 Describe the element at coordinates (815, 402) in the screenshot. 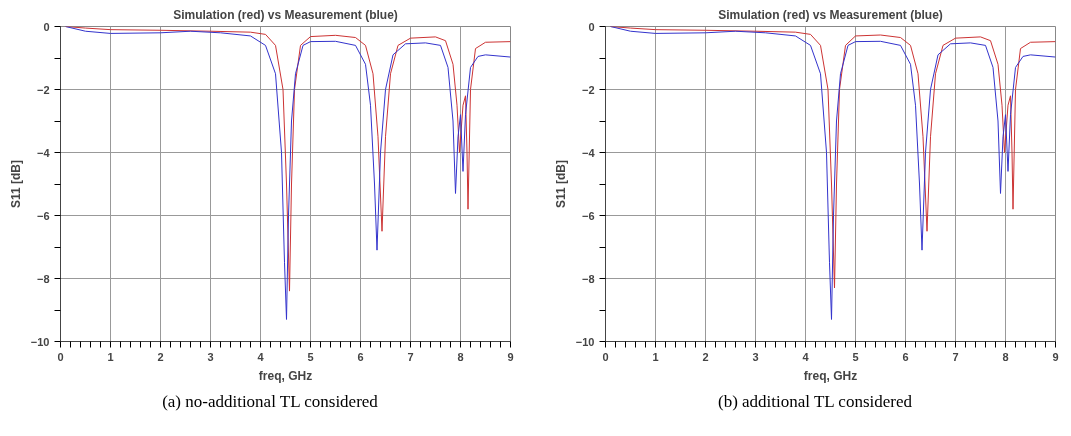

I see `text: (b) additional TL considered` at that location.